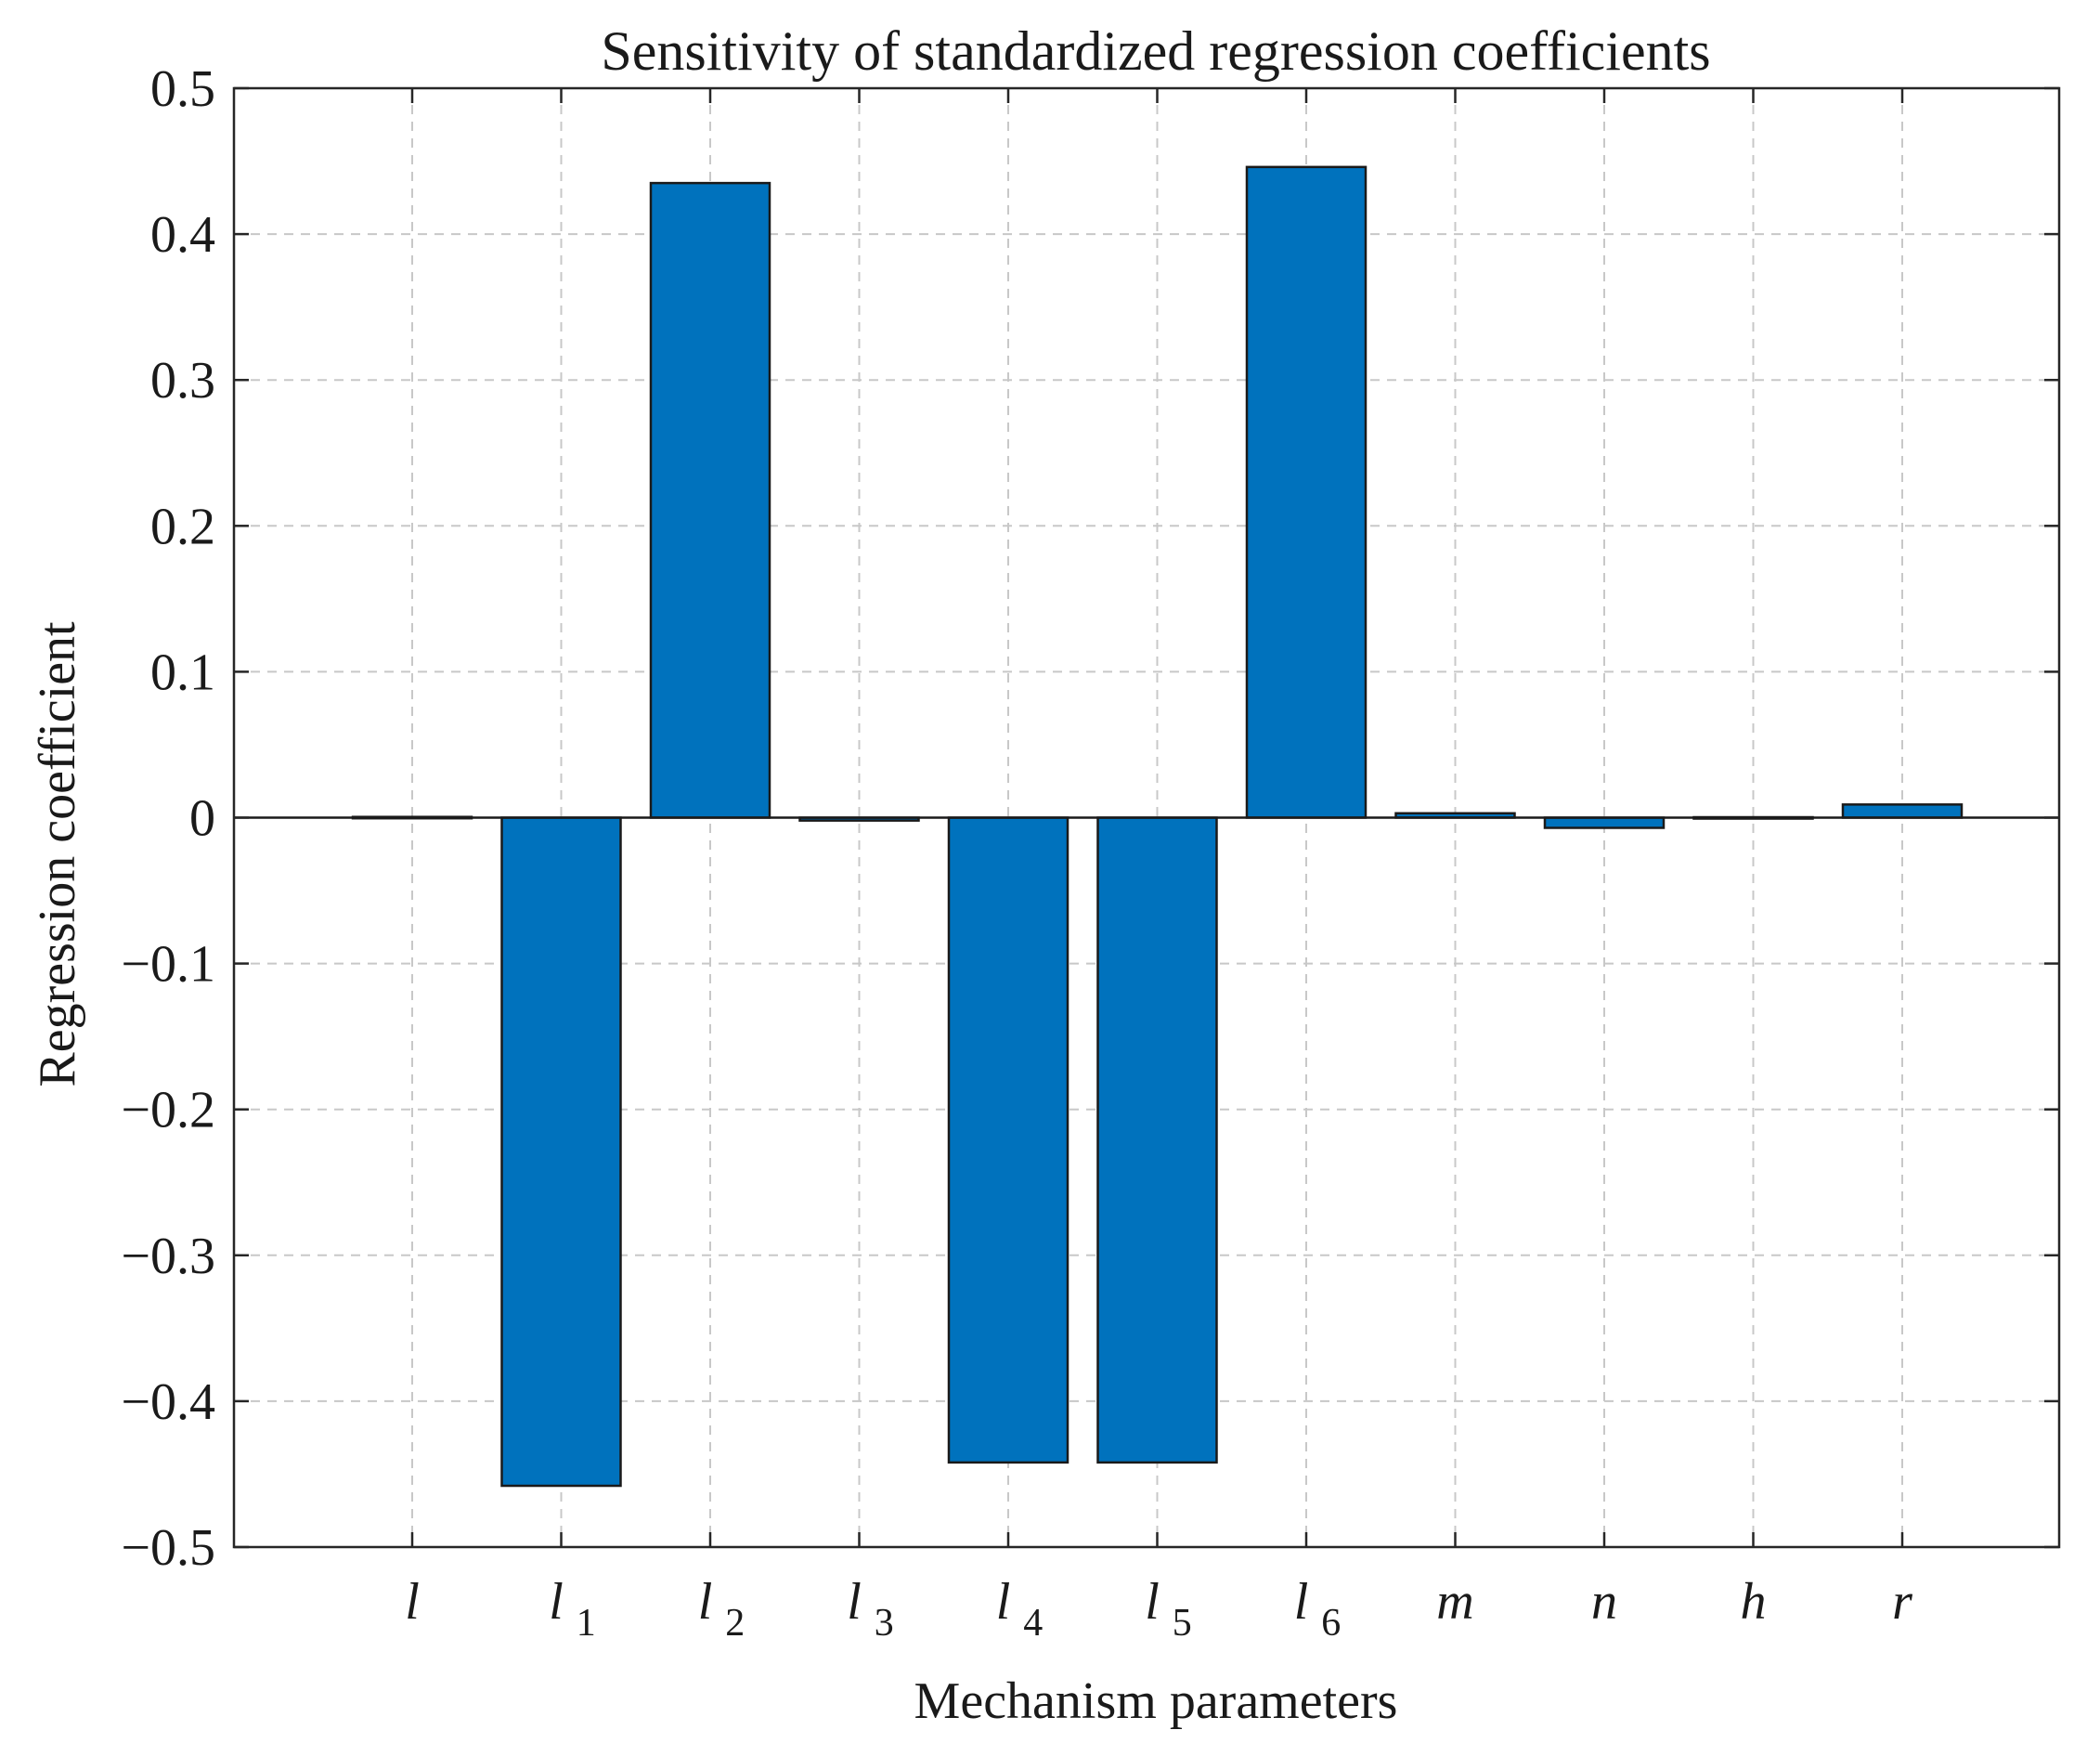 This screenshot has height=1756, width=2100. Describe the element at coordinates (587, 1623) in the screenshot. I see `x-tick-label-subscript: 1` at that location.